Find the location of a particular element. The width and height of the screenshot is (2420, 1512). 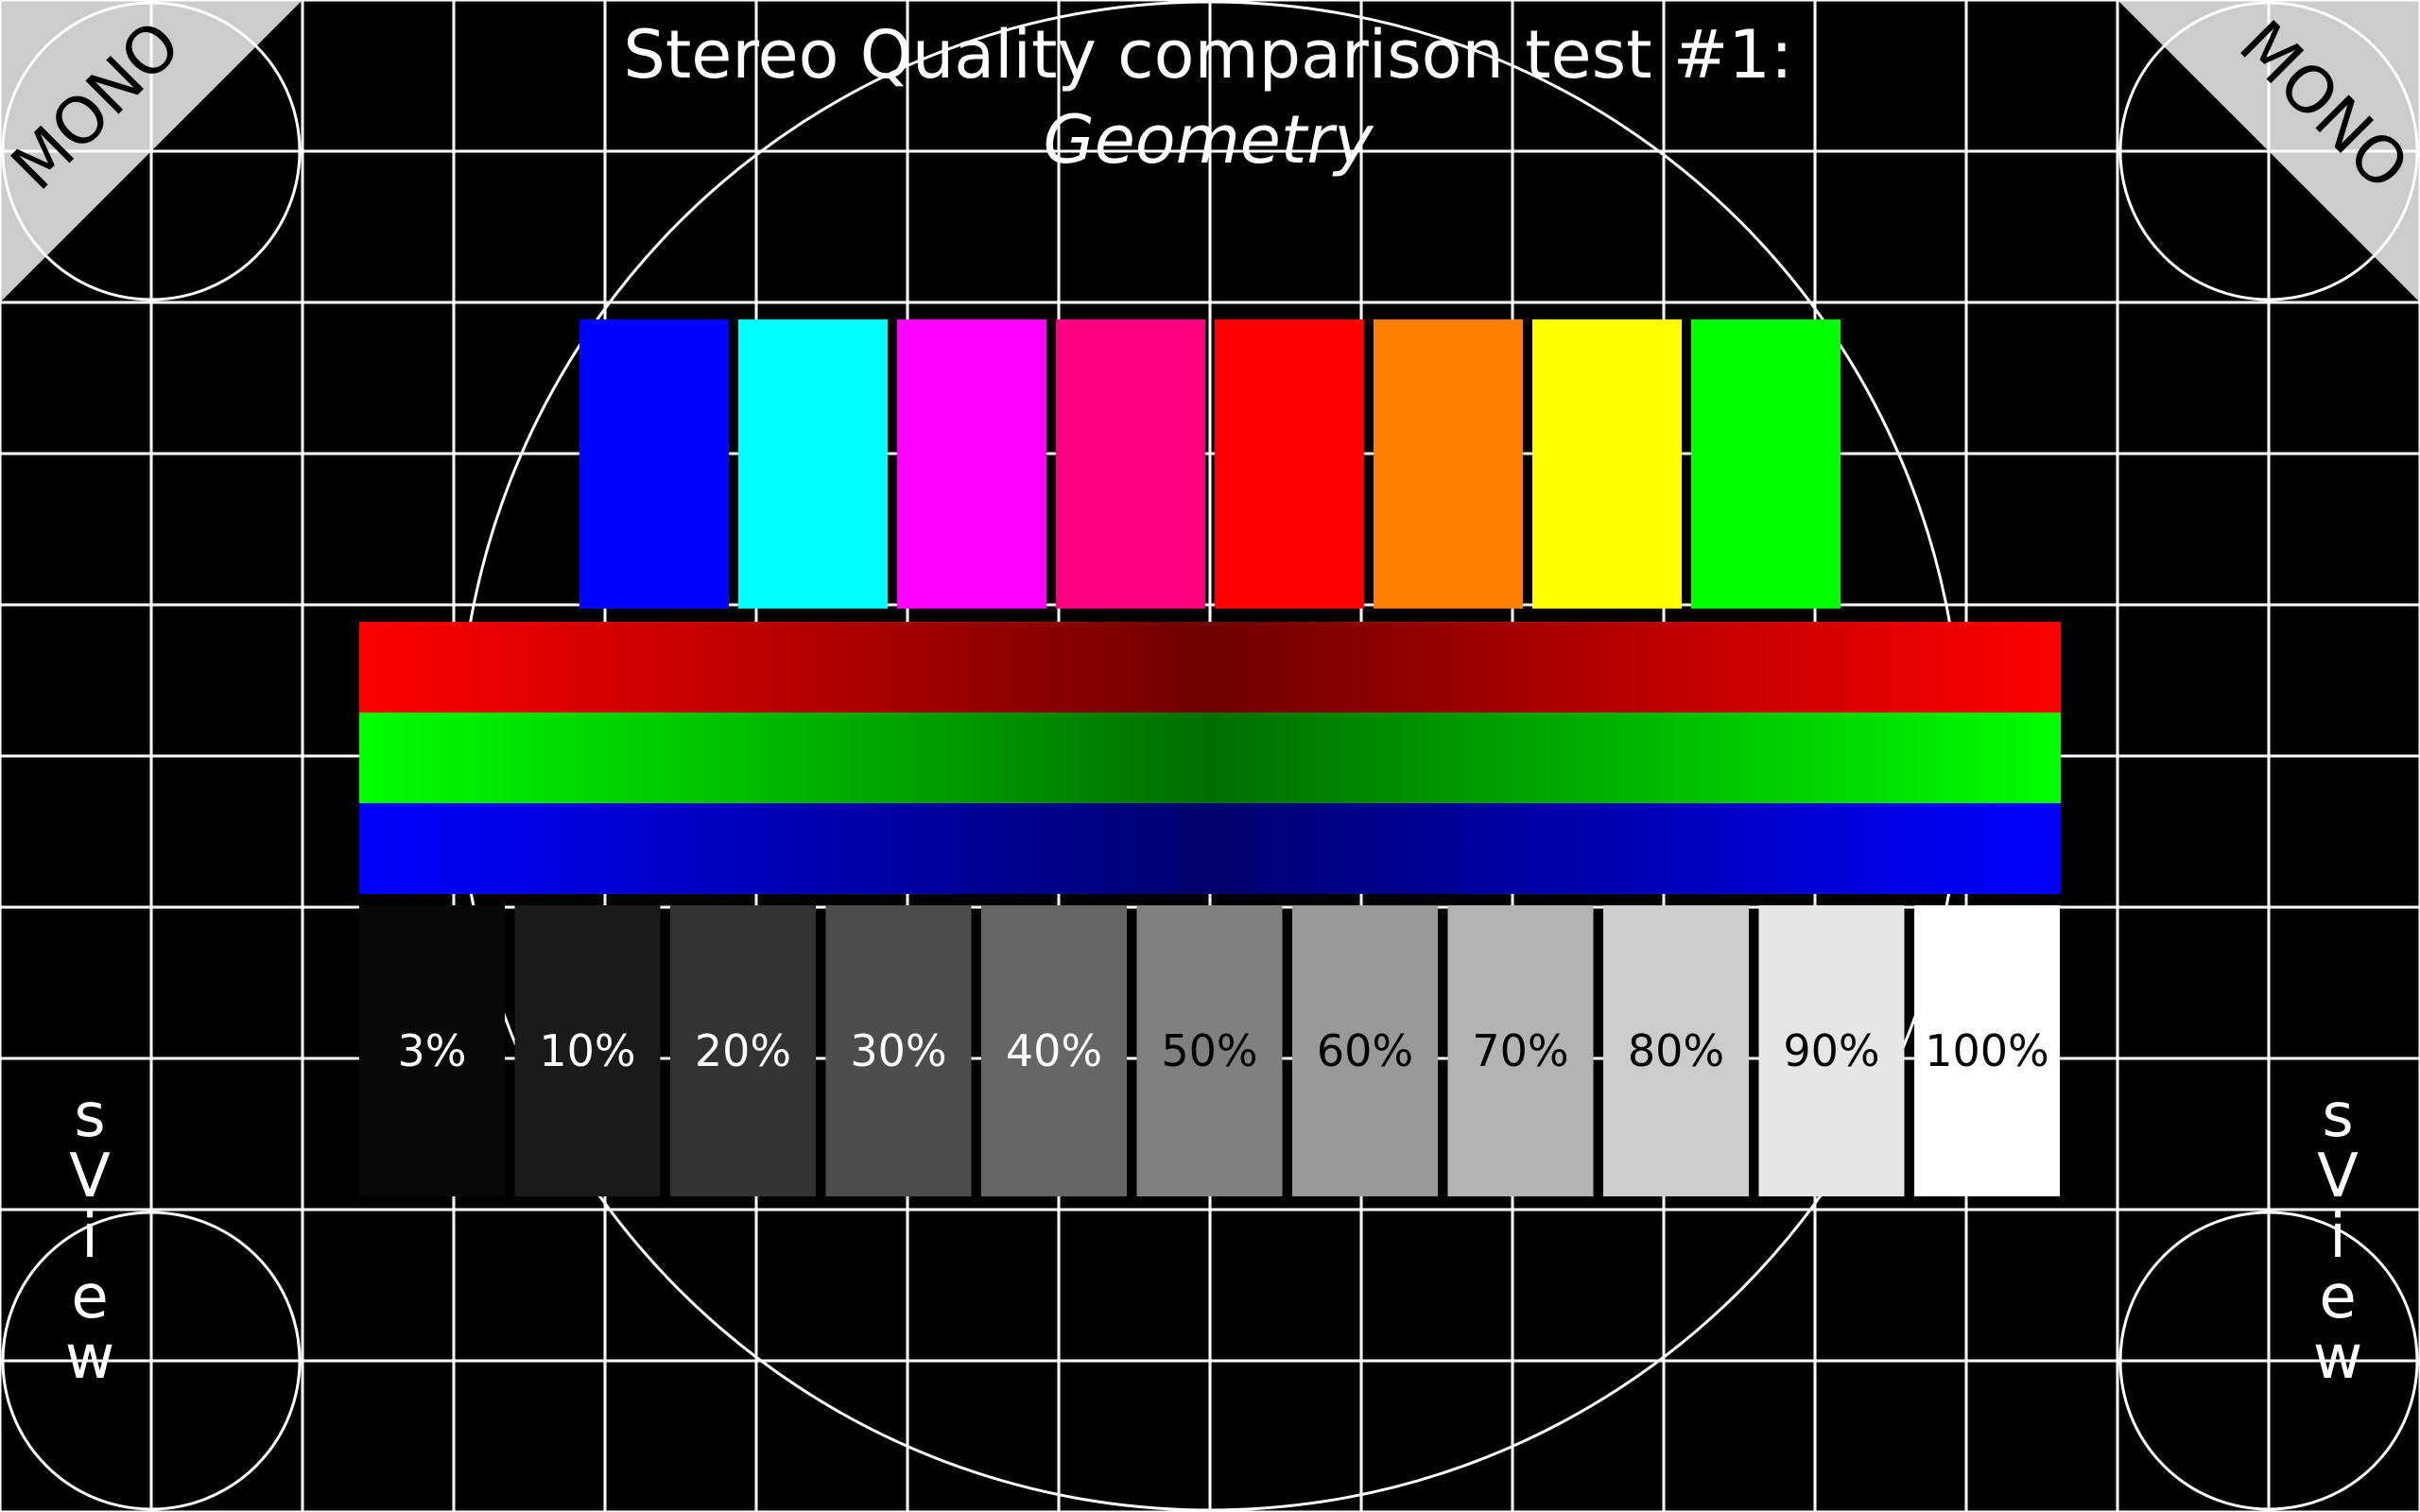

color-bar-magenta is located at coordinates (971, 464).